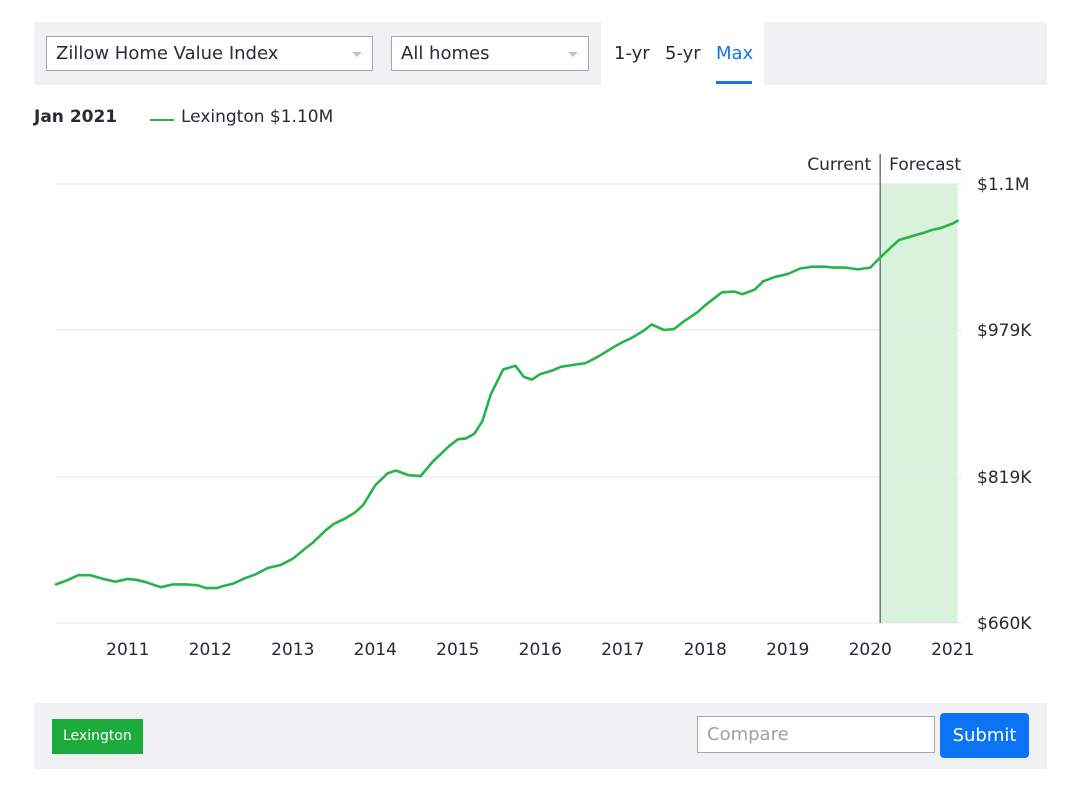  What do you see at coordinates (705, 650) in the screenshot?
I see `x-tick-label: 2018` at bounding box center [705, 650].